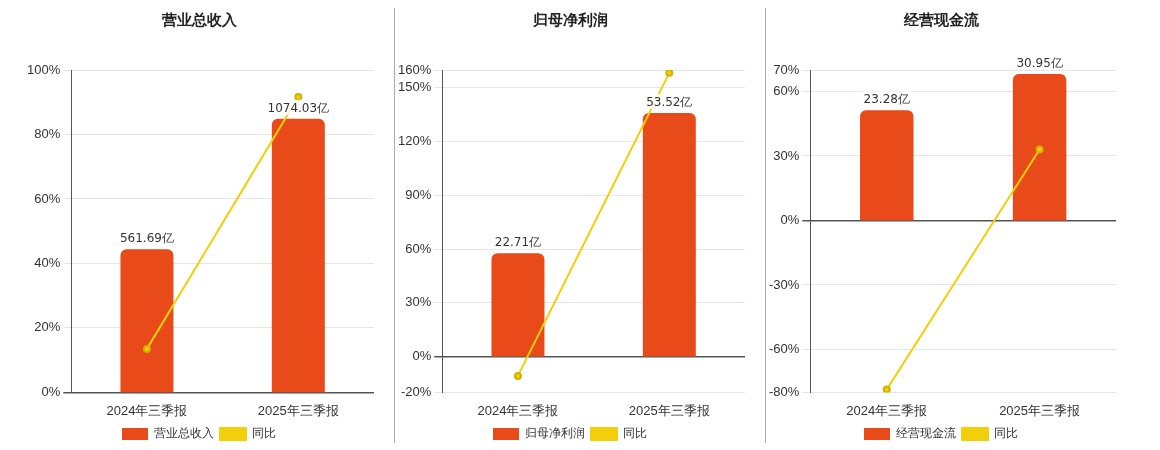 The image size is (1160, 450). Describe the element at coordinates (926, 433) in the screenshot. I see `legend-label: 经营现金流` at that location.